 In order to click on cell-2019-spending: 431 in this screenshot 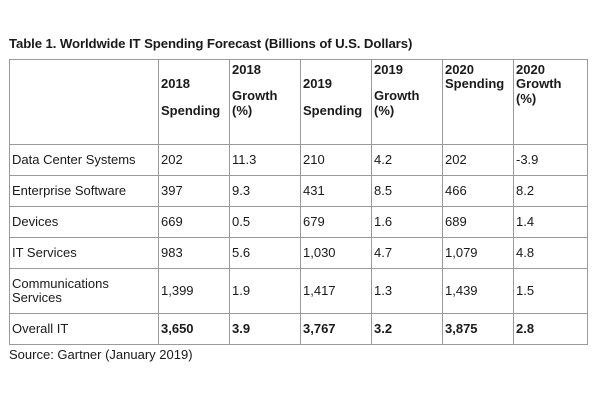, I will do `click(336, 191)`.